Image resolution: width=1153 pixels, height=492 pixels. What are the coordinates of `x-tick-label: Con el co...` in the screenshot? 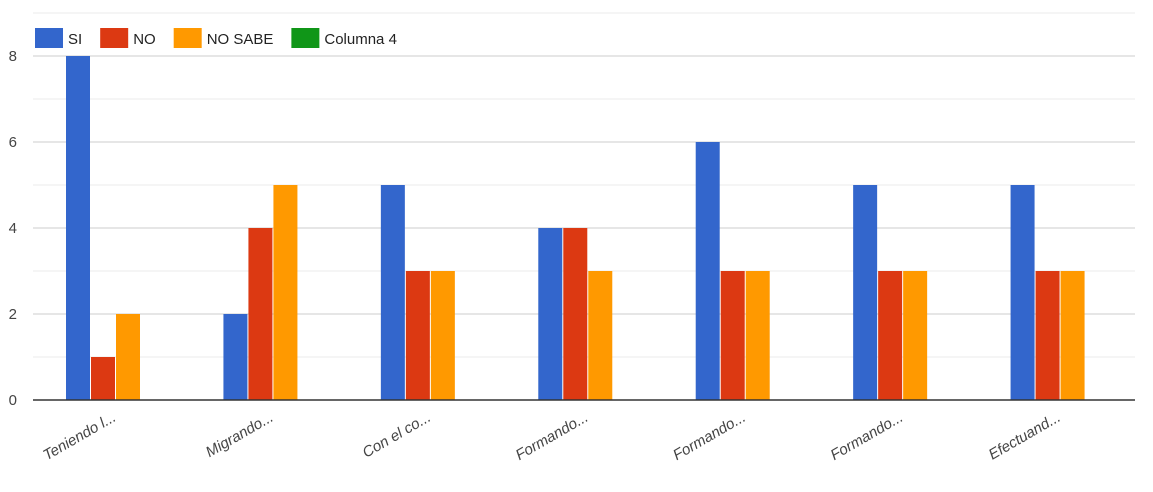 It's located at (397, 435).